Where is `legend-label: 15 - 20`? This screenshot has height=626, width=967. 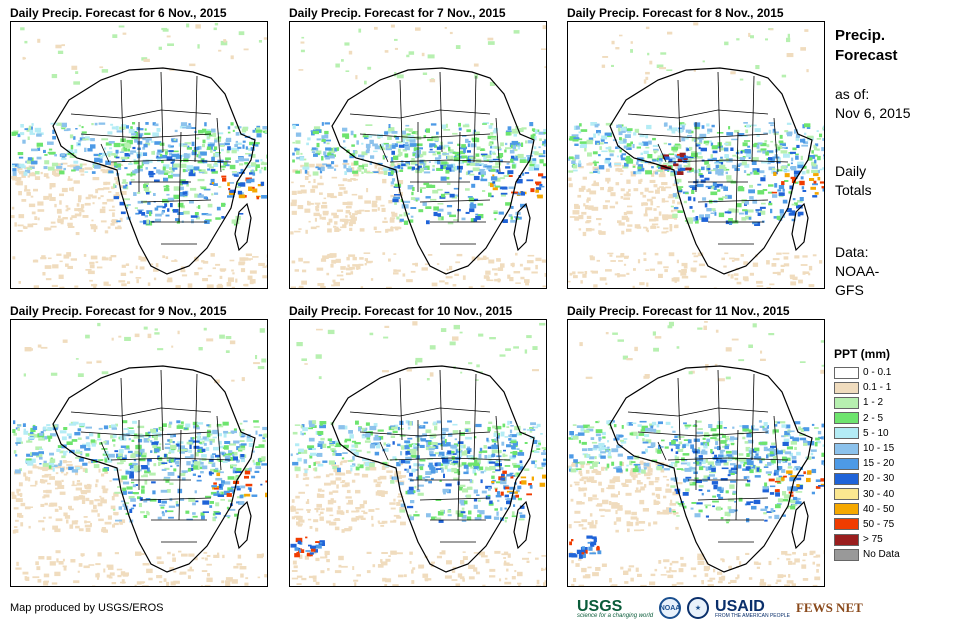
legend-label: 15 - 20 is located at coordinates (879, 464).